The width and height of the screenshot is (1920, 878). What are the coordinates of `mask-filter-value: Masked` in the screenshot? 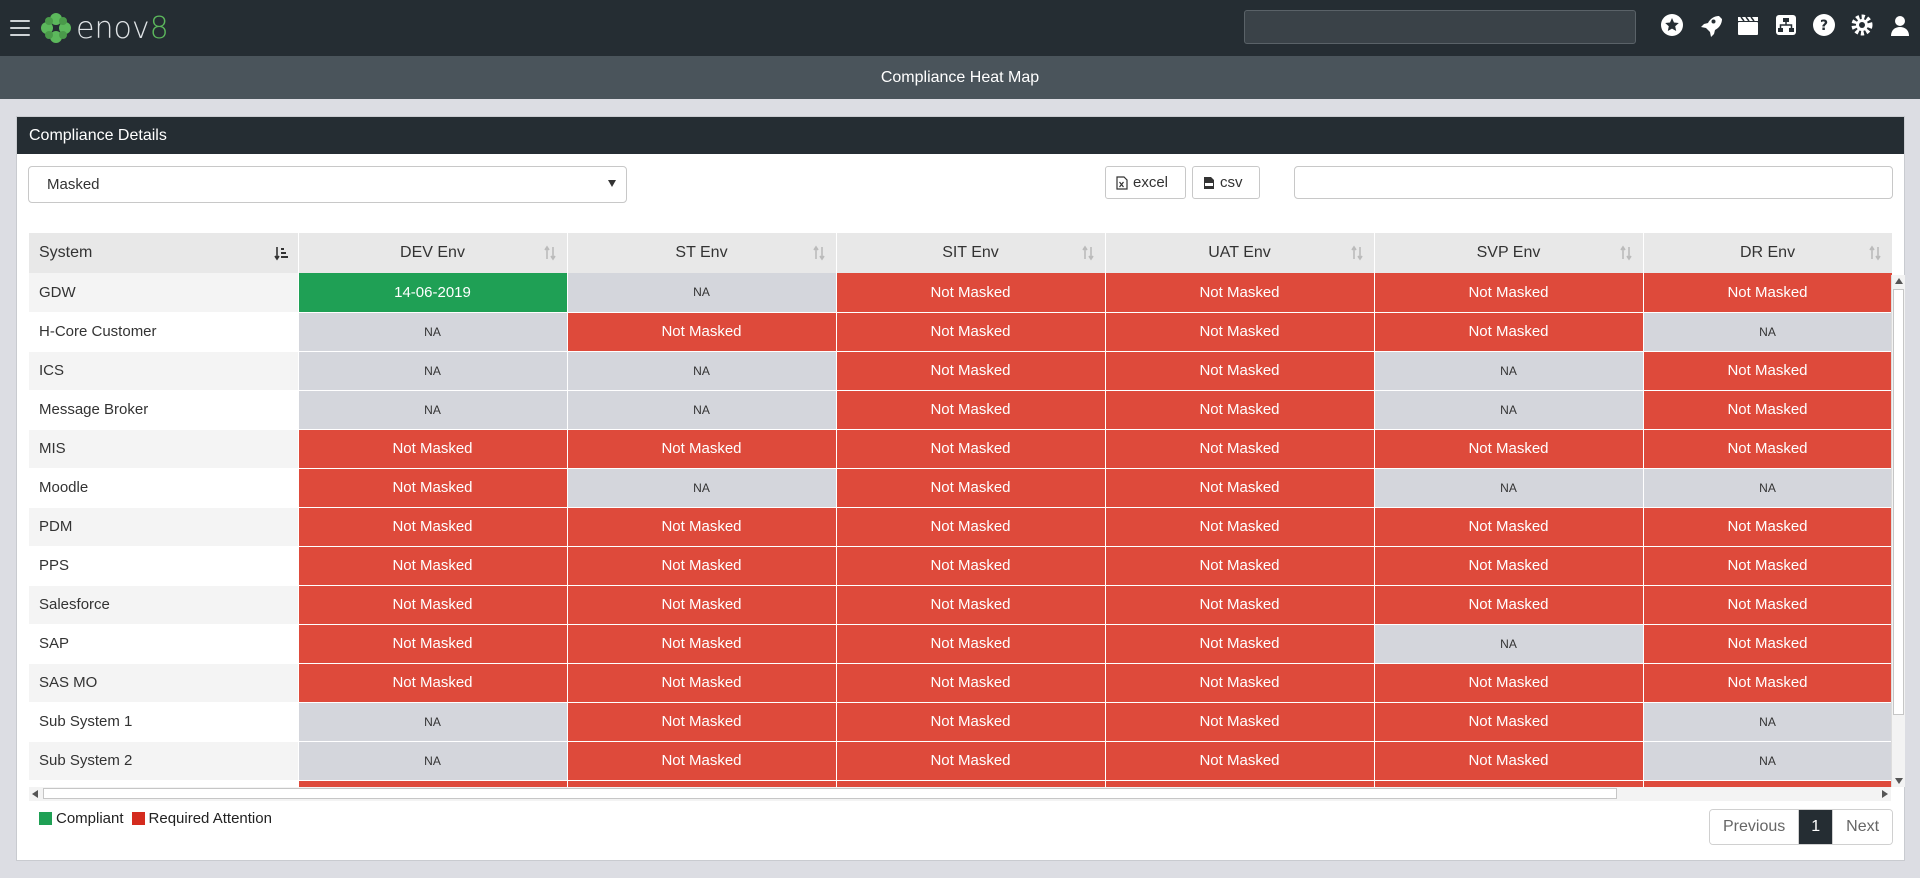 It's located at (73, 184).